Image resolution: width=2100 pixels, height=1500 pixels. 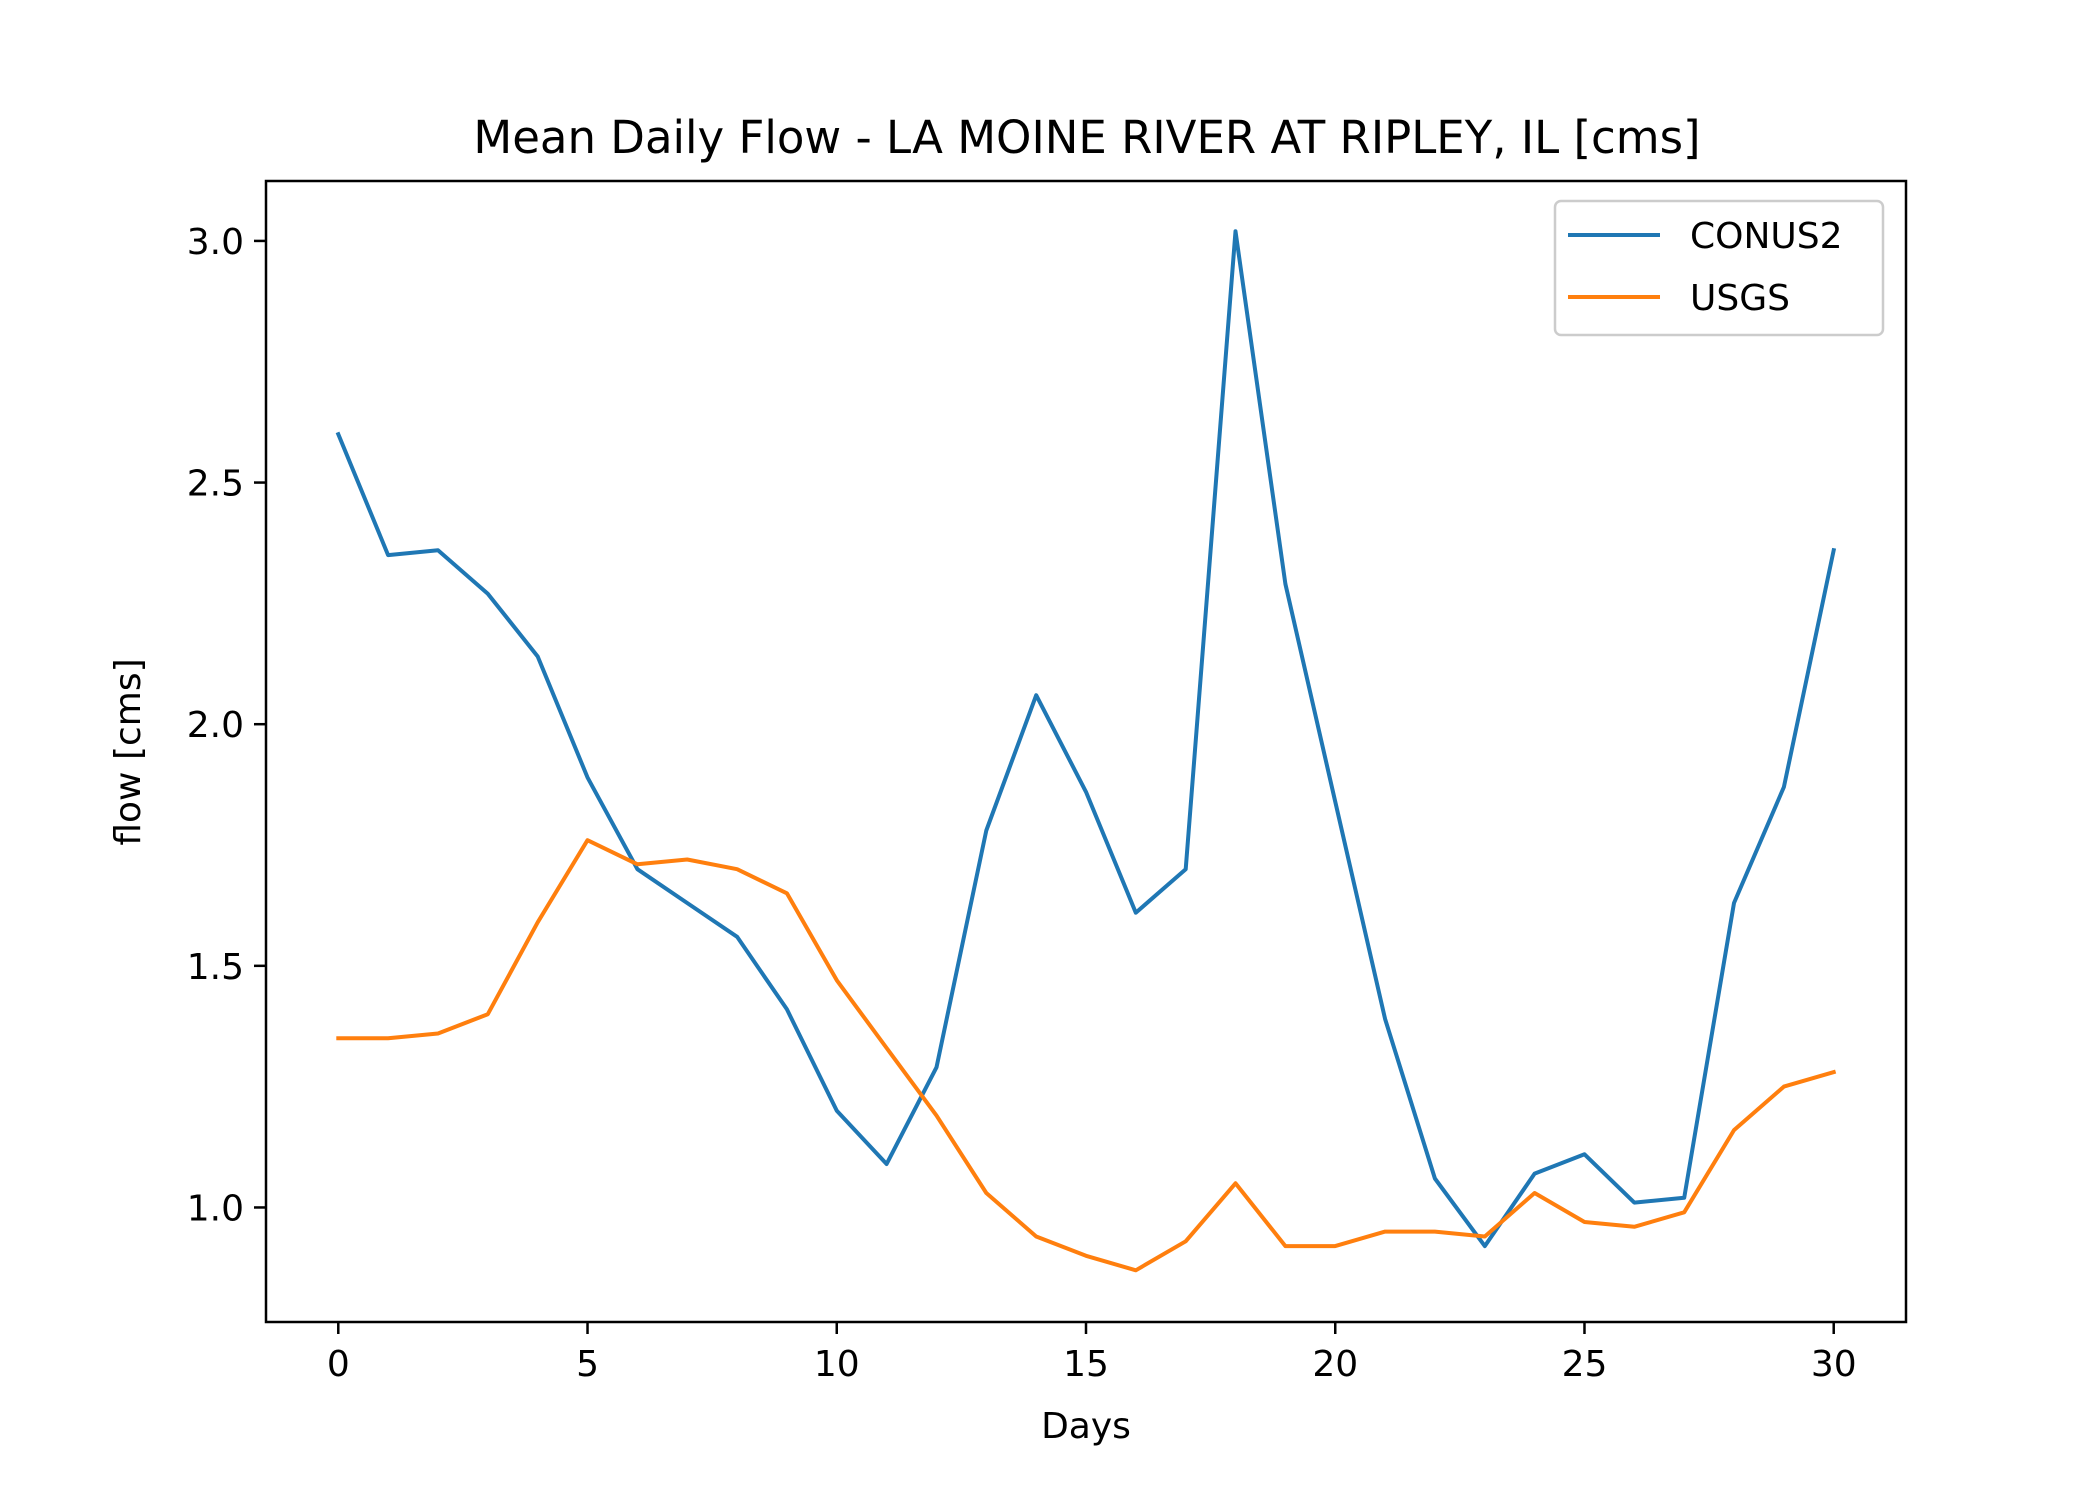 I want to click on legend: CONUS2 USGS, so click(x=1719, y=268).